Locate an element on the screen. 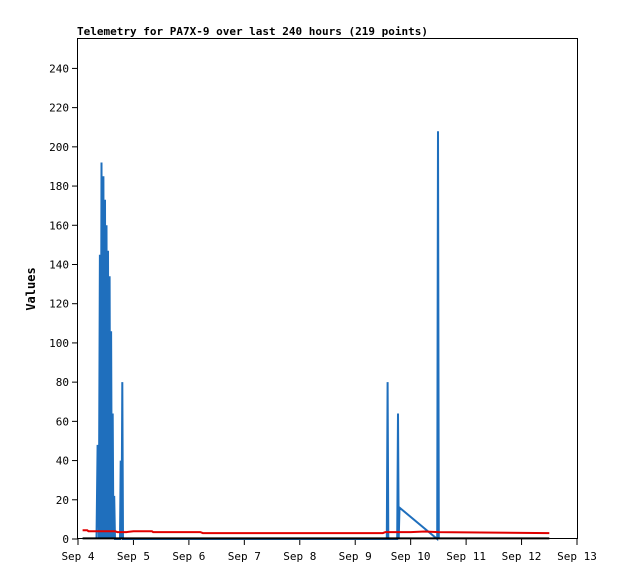 This screenshot has width=618, height=579. y-tick-label: 220 is located at coordinates (59, 108).